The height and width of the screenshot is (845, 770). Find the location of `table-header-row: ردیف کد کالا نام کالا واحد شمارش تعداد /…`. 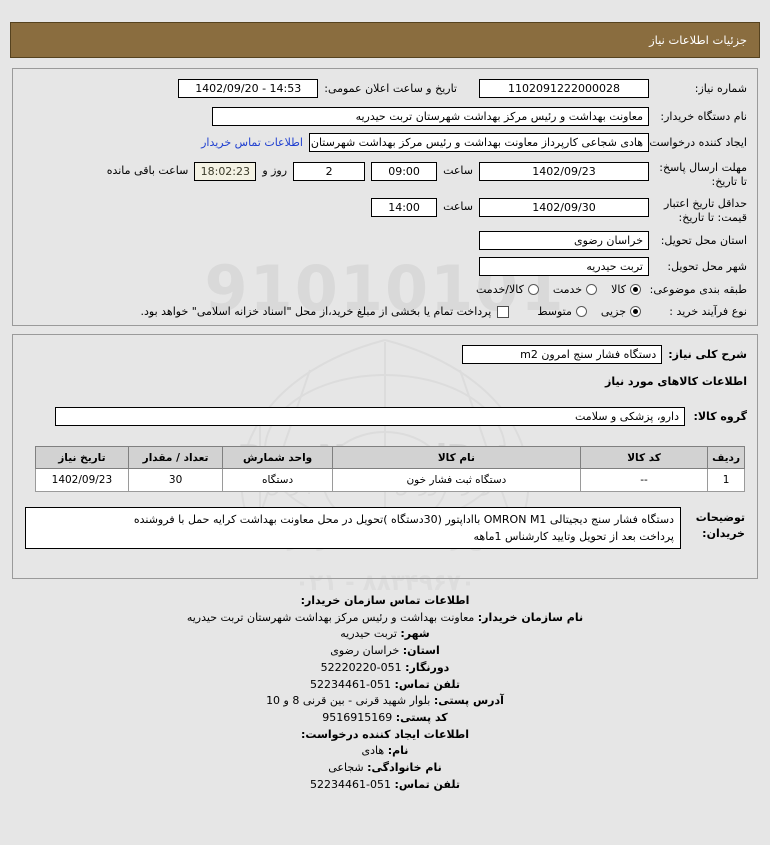

table-header-row: ردیف کد کالا نام کالا واحد شمارش تعداد /… is located at coordinates (390, 457).